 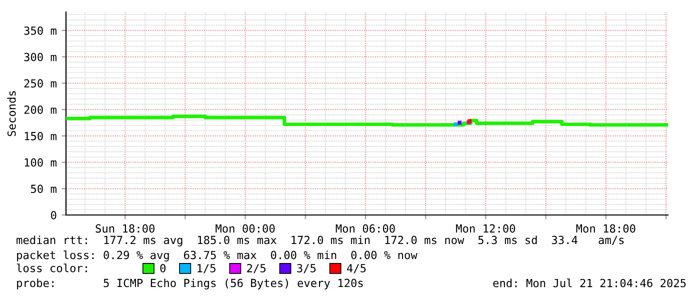 I want to click on text: probe: 5 ICMP Echo Pings (56 Bytes) every 120s, so click(x=190, y=284).